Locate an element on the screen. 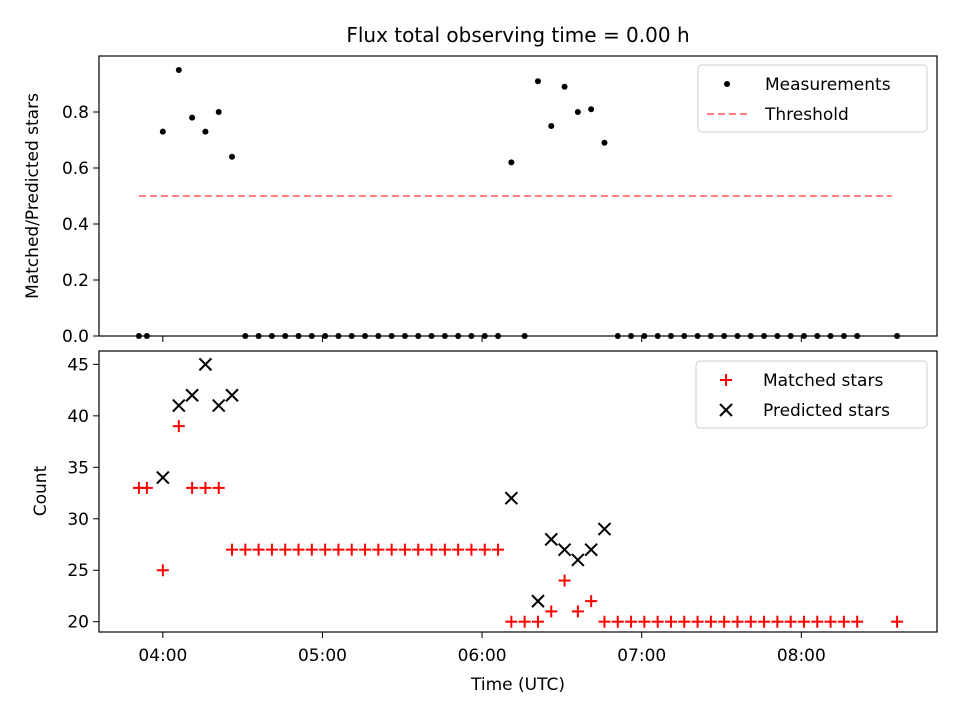 This screenshot has width=960, height=724. top-y-tick-label: 0.0 is located at coordinates (75, 337).